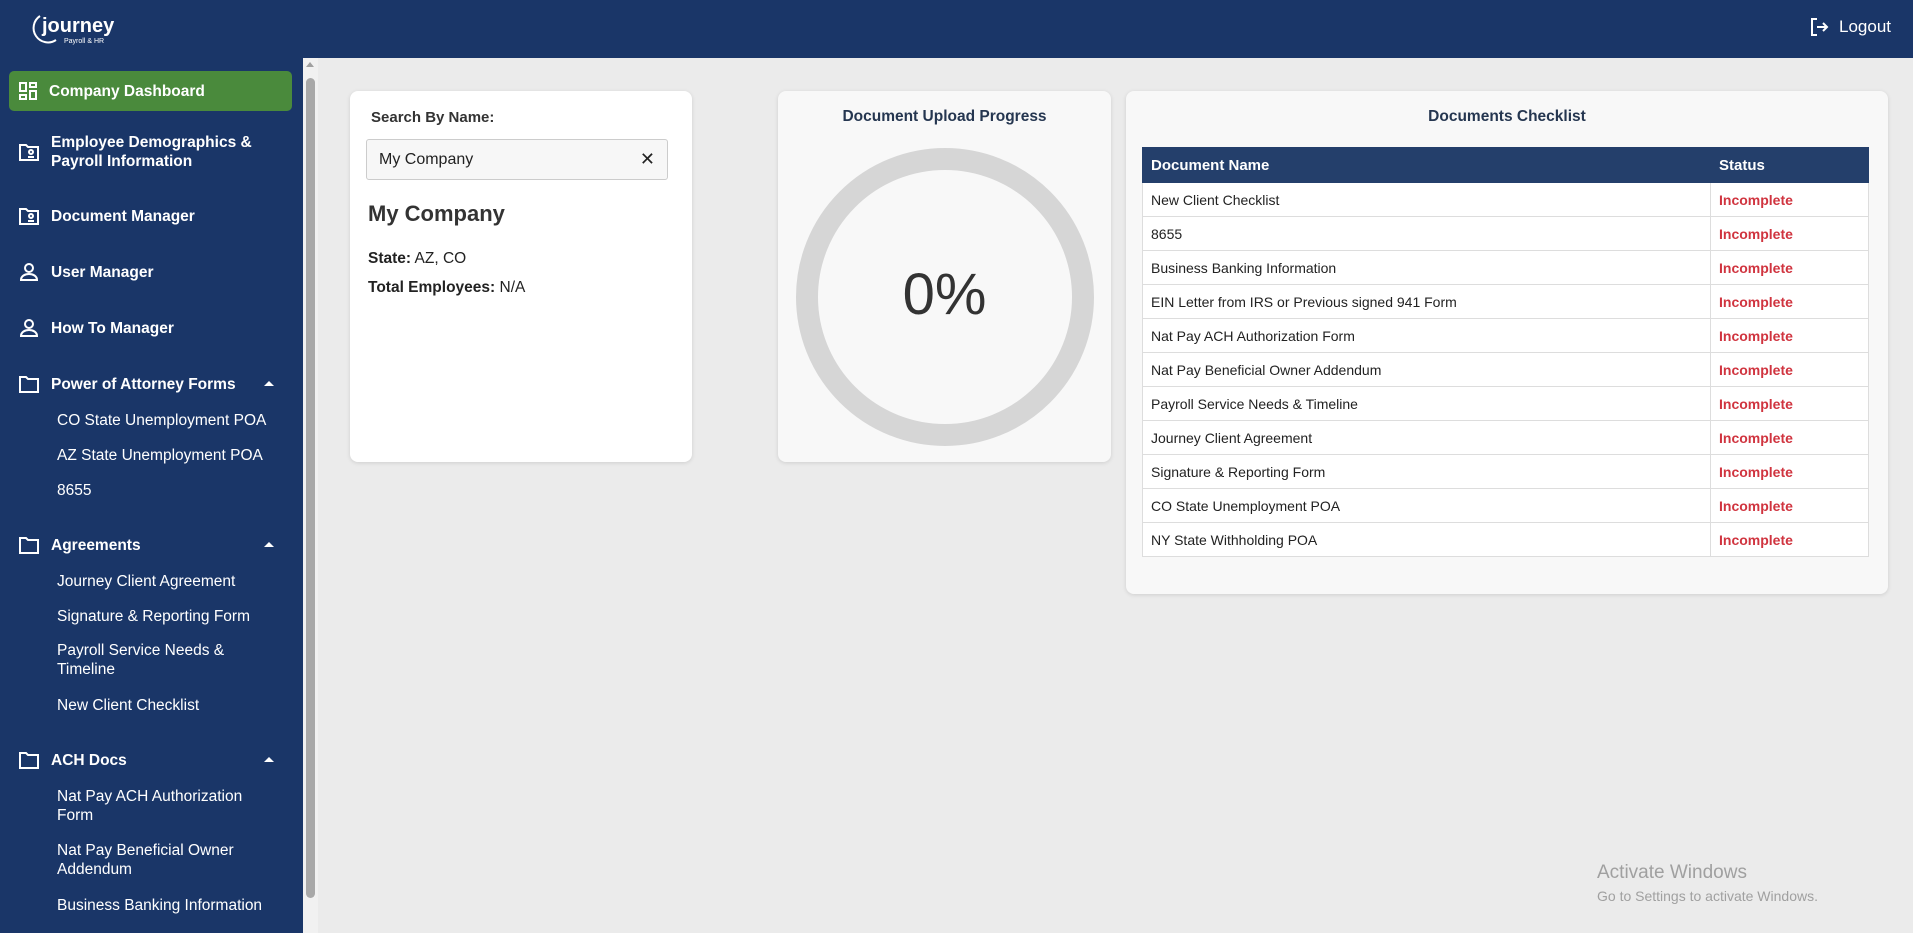 The image size is (1913, 933). What do you see at coordinates (1507, 116) in the screenshot?
I see `checklist-title: Documents Checklist` at bounding box center [1507, 116].